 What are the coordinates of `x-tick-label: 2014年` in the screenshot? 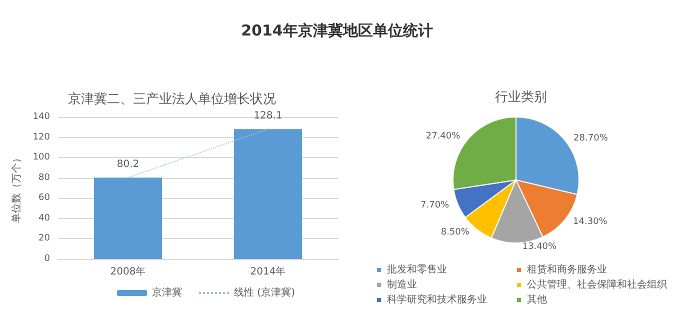 It's located at (268, 272).